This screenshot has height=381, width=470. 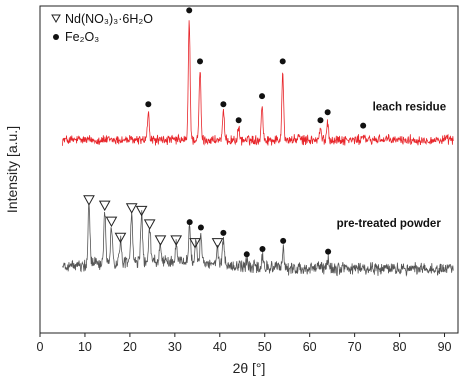 What do you see at coordinates (265, 347) in the screenshot?
I see `x-tick-label: 50` at bounding box center [265, 347].